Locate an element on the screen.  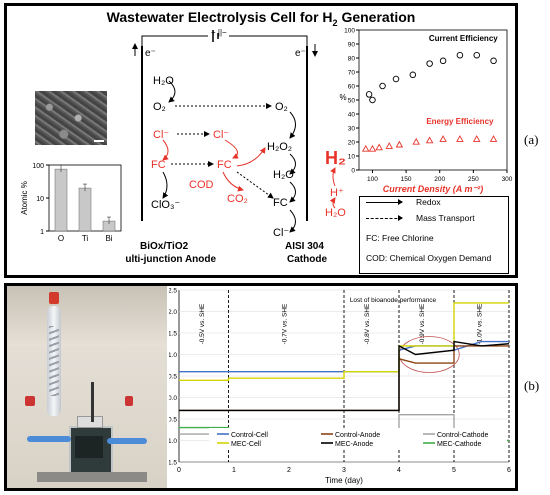
species-cl-left: Cl⁻ is located at coordinates (161, 135).